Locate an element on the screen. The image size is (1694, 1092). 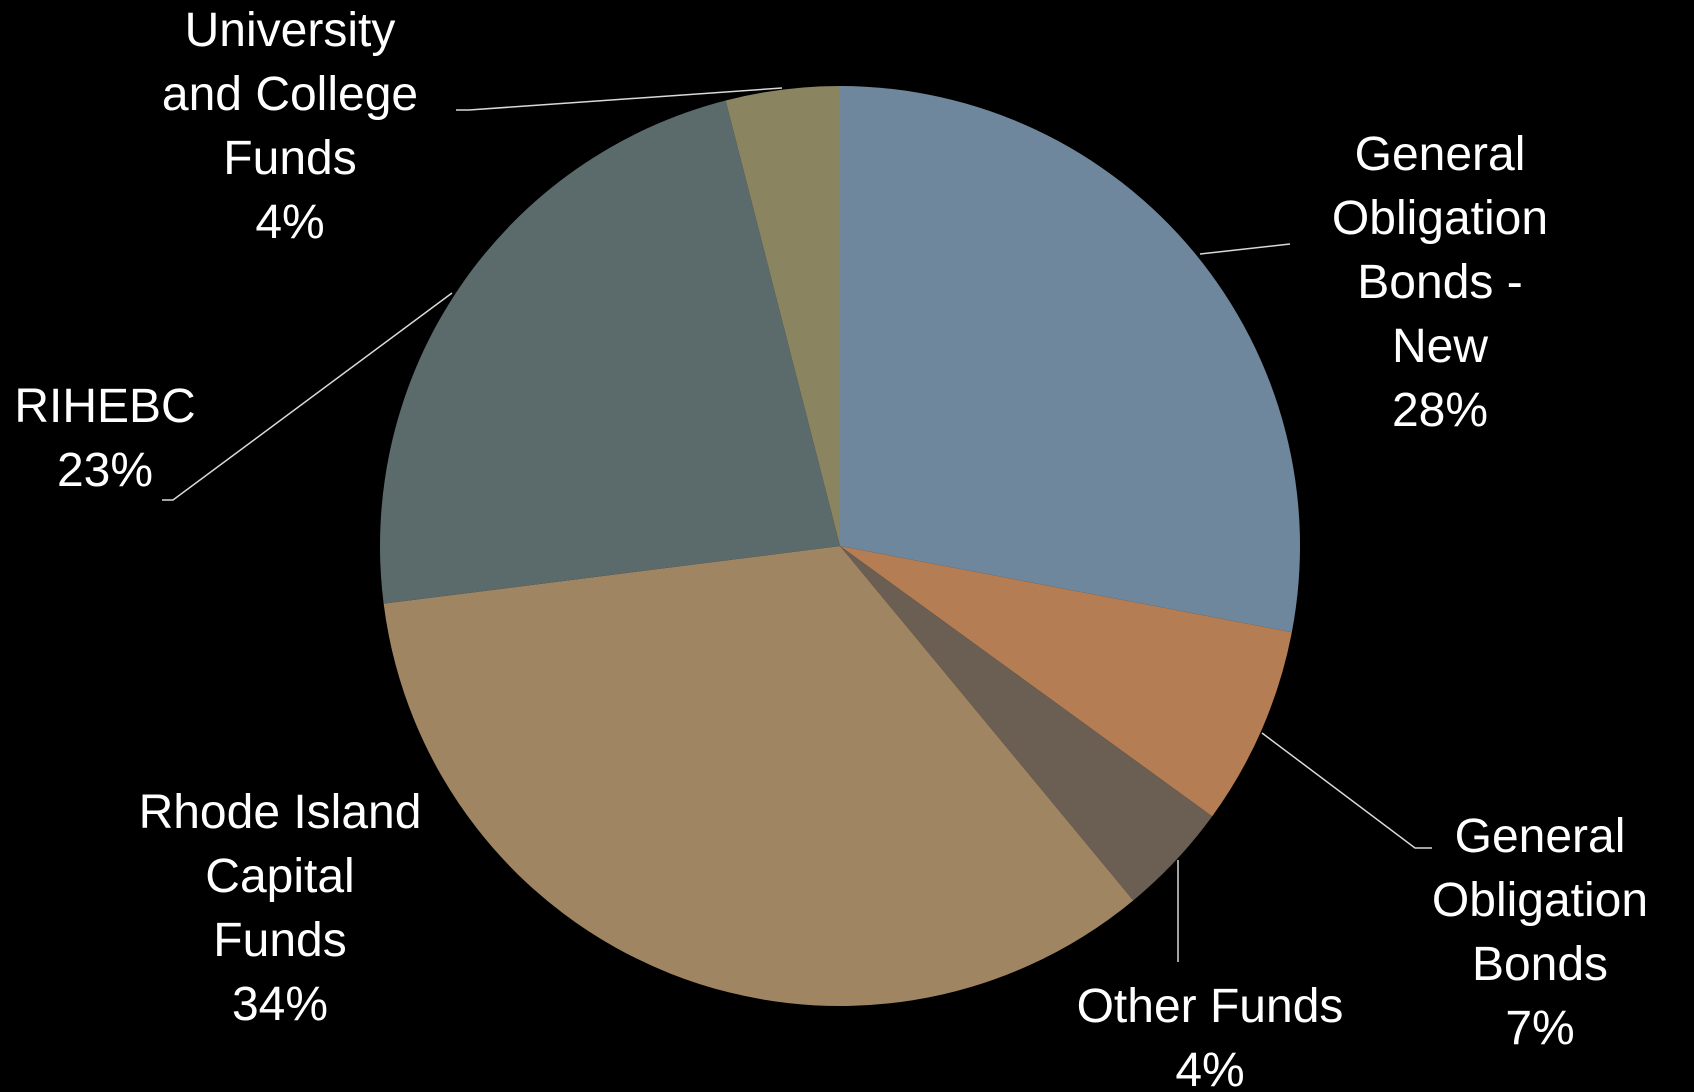
data-label-general-obligation-bonds-new: General Obligation Bonds -New 28% is located at coordinates (1440, 282).